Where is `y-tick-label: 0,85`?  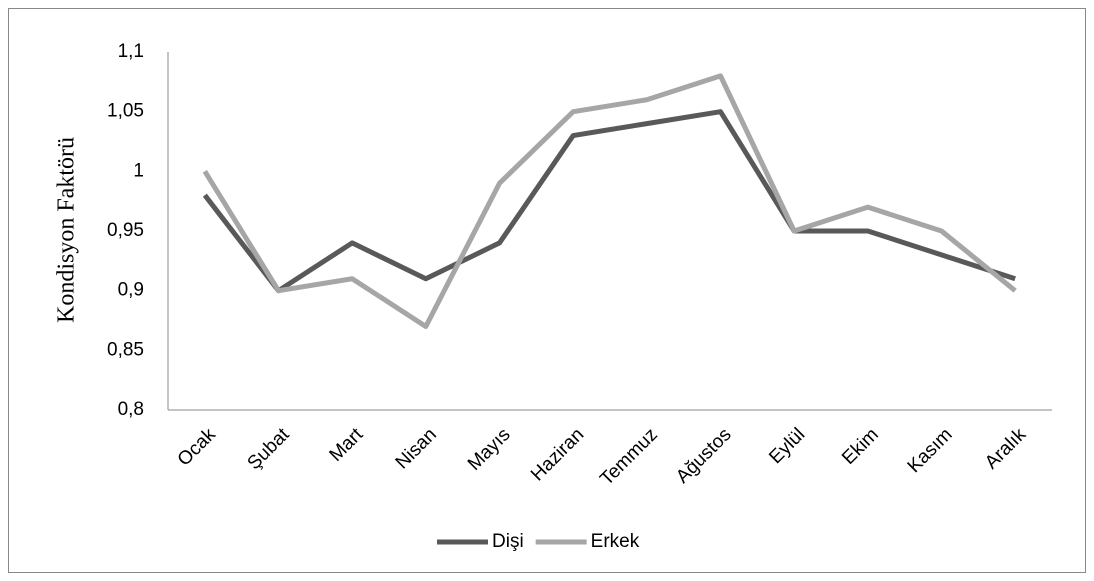 y-tick-label: 0,85 is located at coordinates (125, 349).